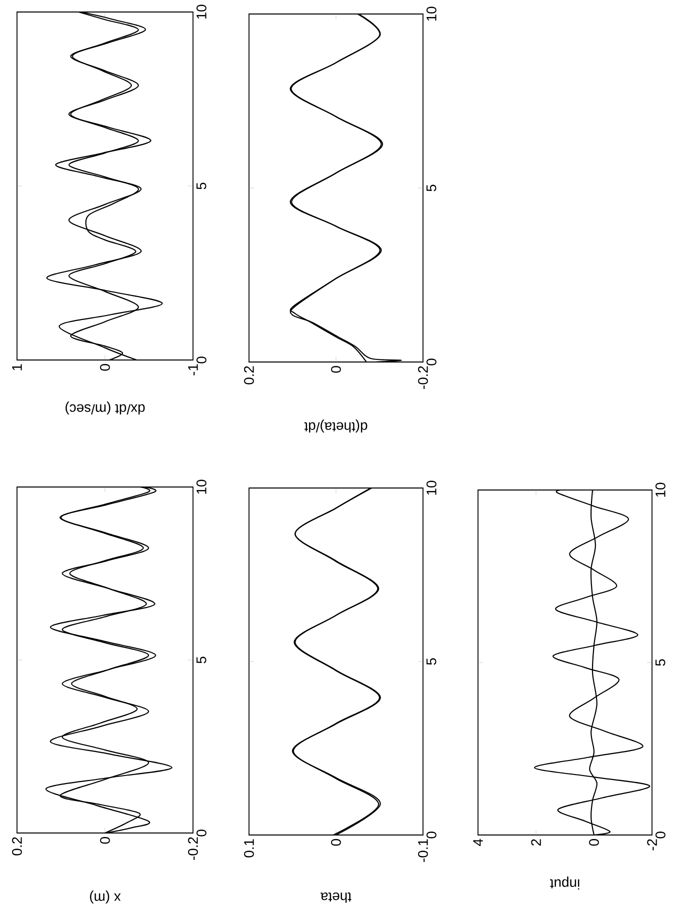 This screenshot has height=915, width=679. I want to click on x-axis-title: input, so click(565, 883).